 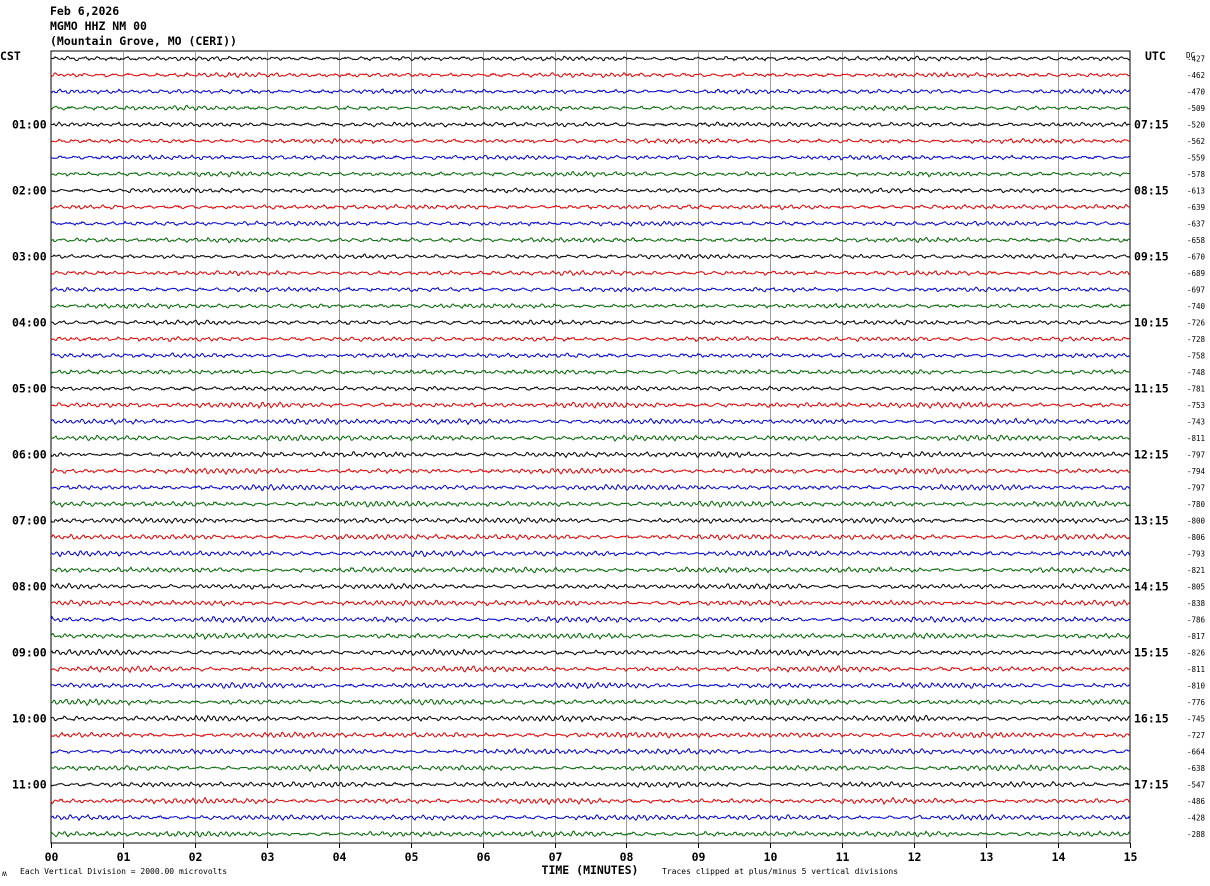 What do you see at coordinates (52, 857) in the screenshot?
I see `x-tick-label: 00` at bounding box center [52, 857].